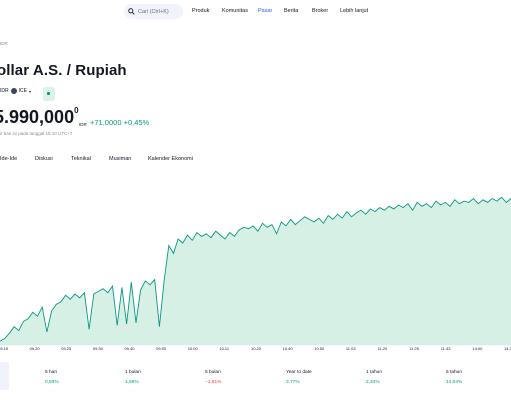 This screenshot has height=400, width=511. Describe the element at coordinates (374, 372) in the screenshot. I see `performance-label: 1 tahun` at that location.